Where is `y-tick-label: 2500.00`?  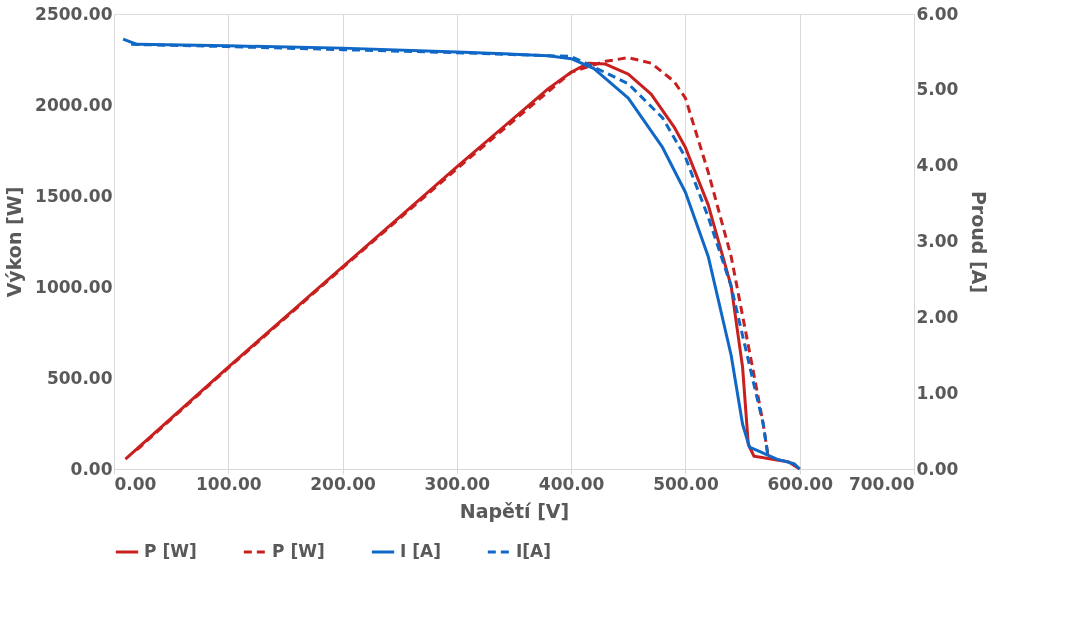 y-tick-label: 2500.00 is located at coordinates (74, 13).